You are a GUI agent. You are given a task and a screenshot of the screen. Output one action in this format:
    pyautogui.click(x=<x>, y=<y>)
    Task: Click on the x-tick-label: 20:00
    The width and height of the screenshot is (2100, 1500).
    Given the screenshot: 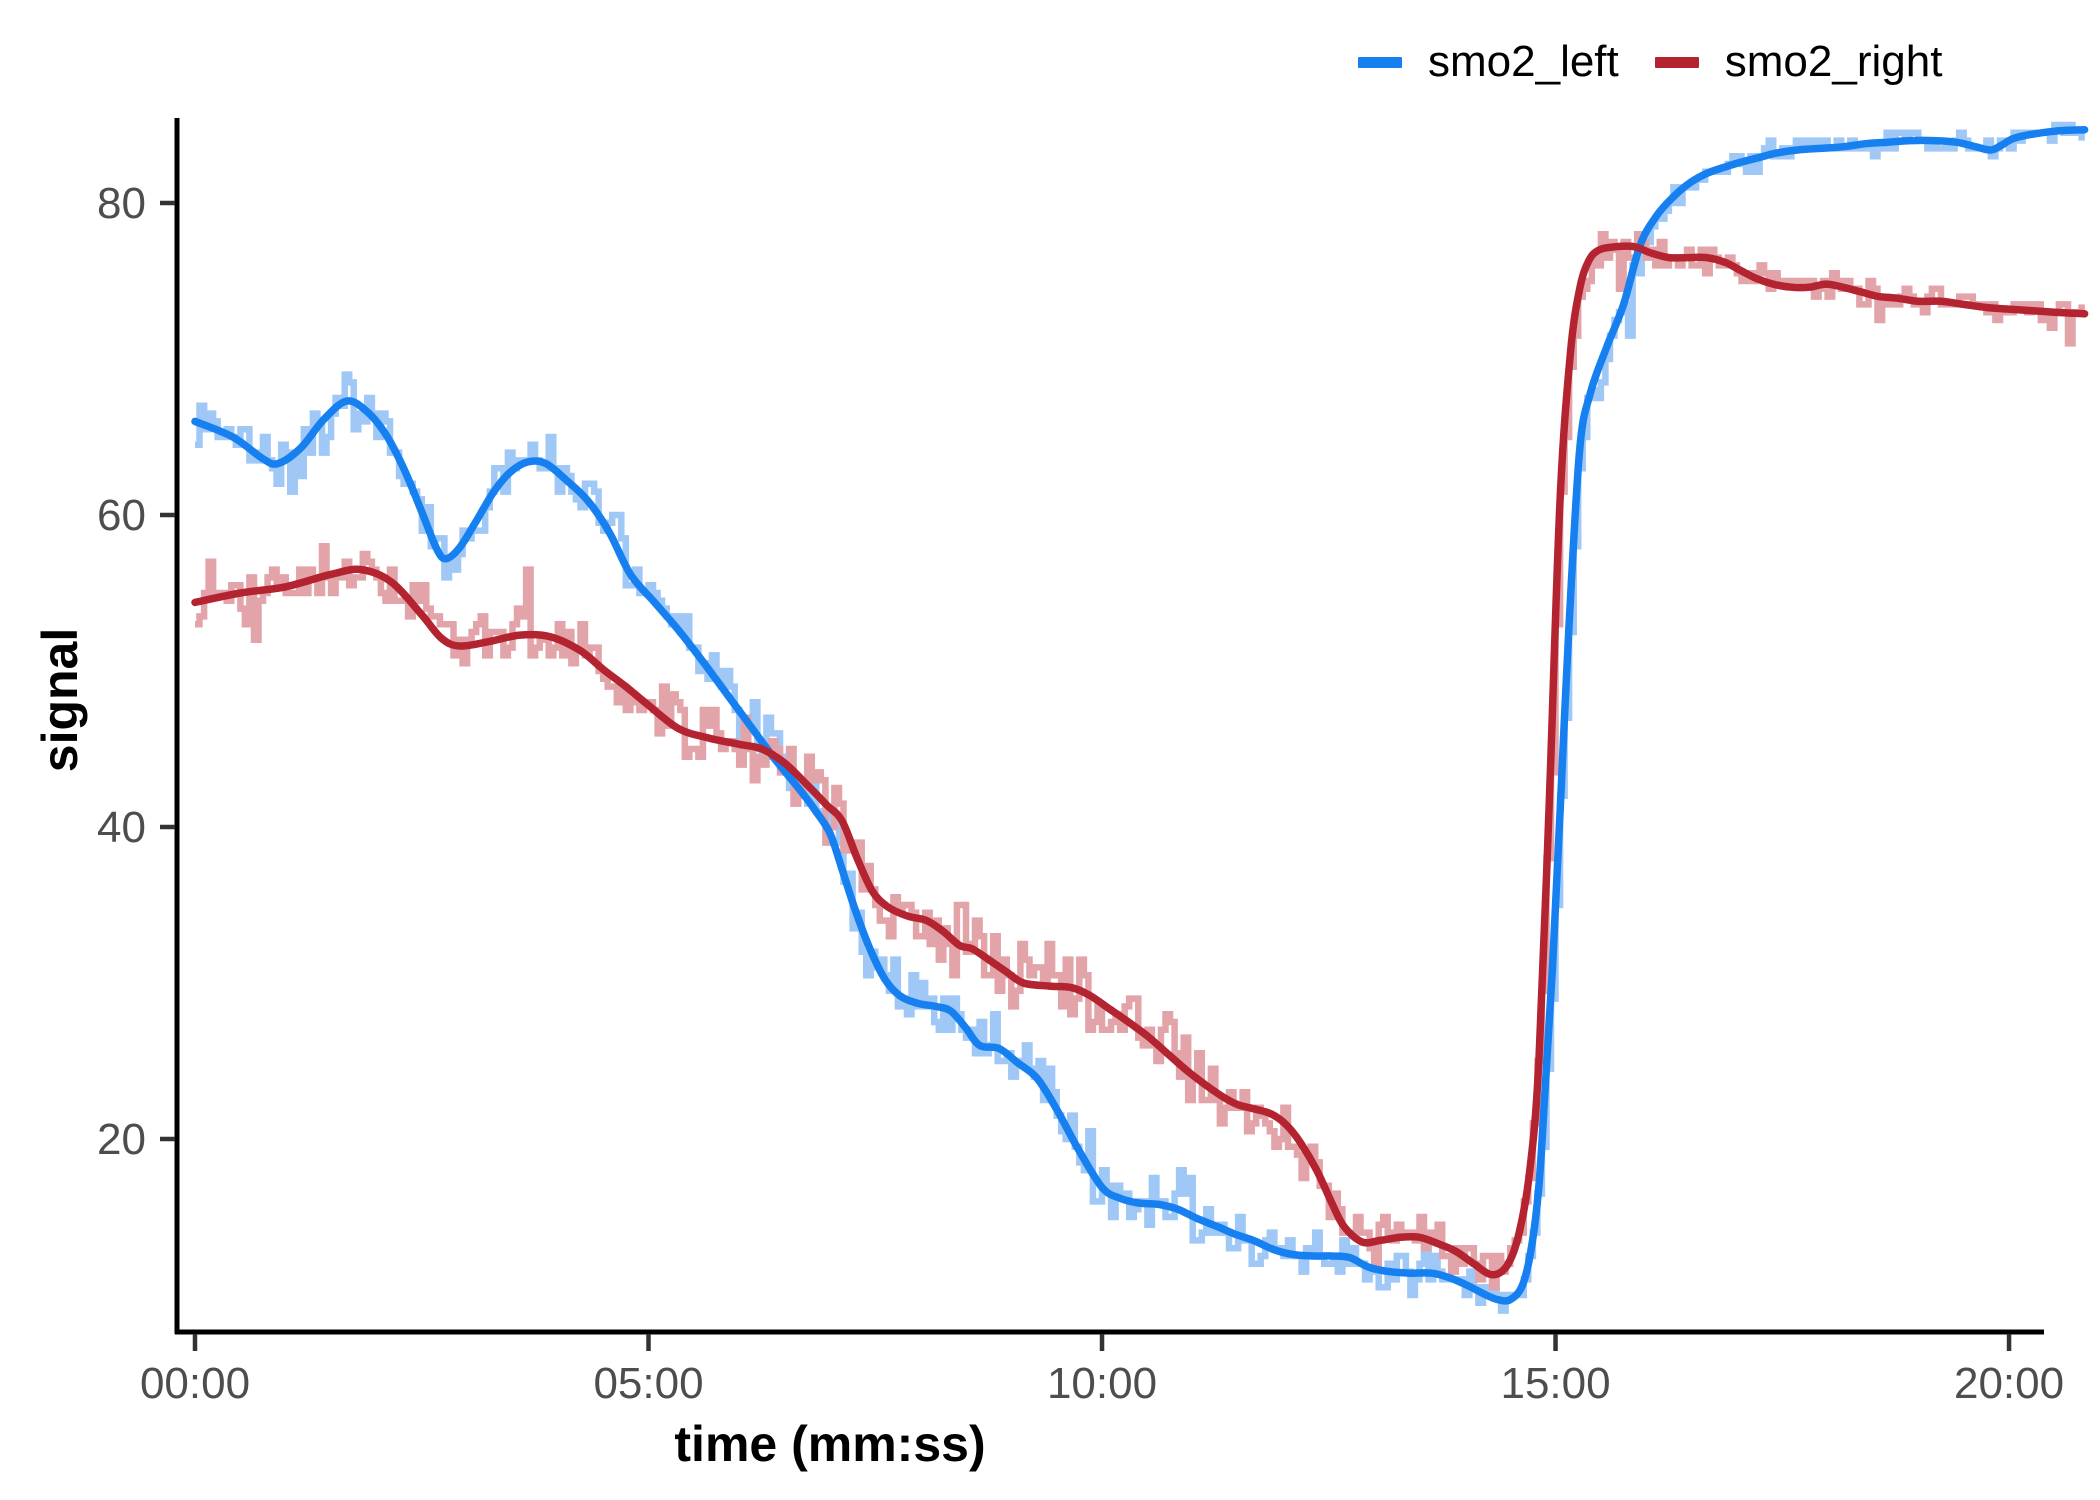 What is the action you would take?
    pyautogui.click(x=2009, y=1383)
    